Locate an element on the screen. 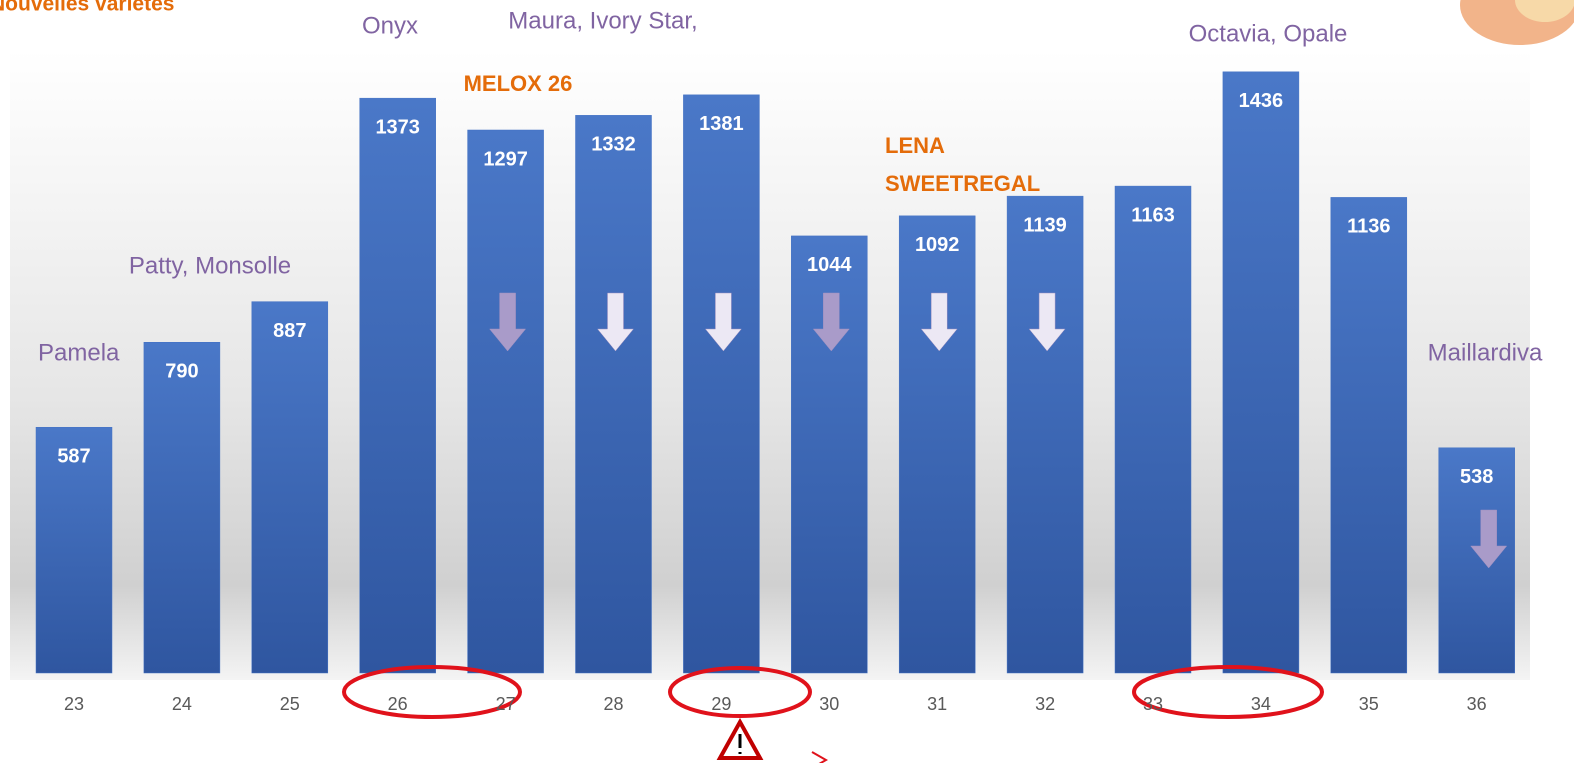 Image resolution: width=1574 pixels, height=763 pixels. value-label: 790 is located at coordinates (181, 372).